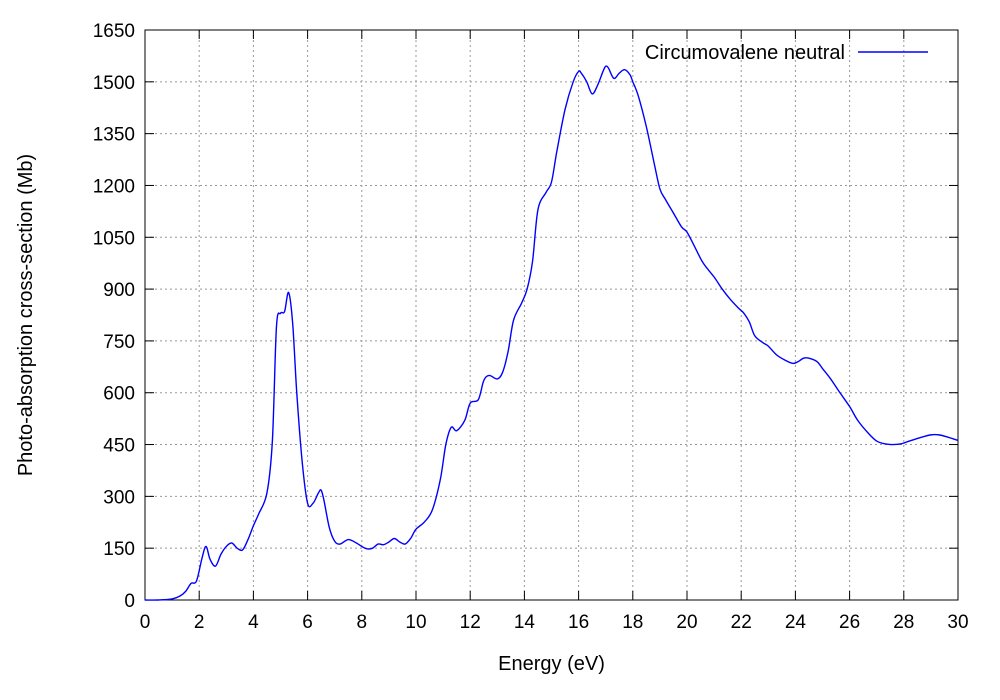 Image resolution: width=1000 pixels, height=700 pixels. Describe the element at coordinates (199, 622) in the screenshot. I see `x-tick-label: 2` at that location.